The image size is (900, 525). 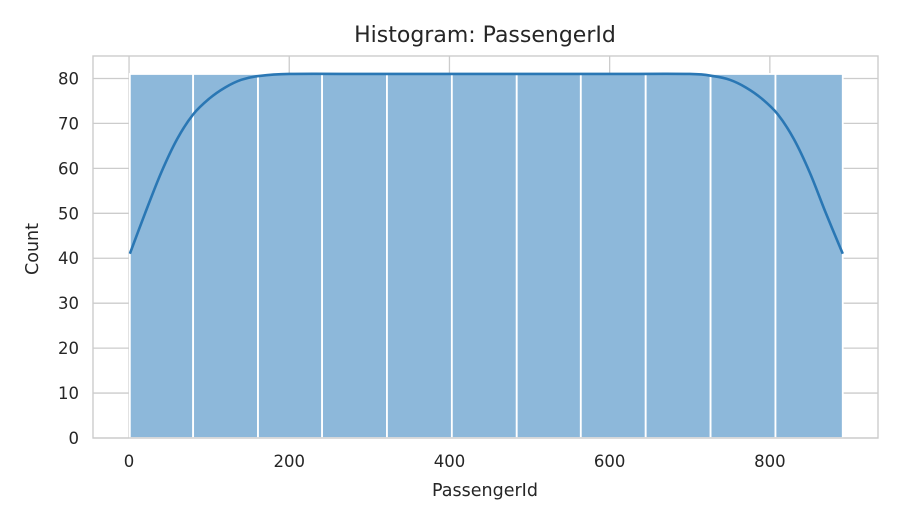 What do you see at coordinates (485, 491) in the screenshot?
I see `x-axis-label: PassengerId` at bounding box center [485, 491].